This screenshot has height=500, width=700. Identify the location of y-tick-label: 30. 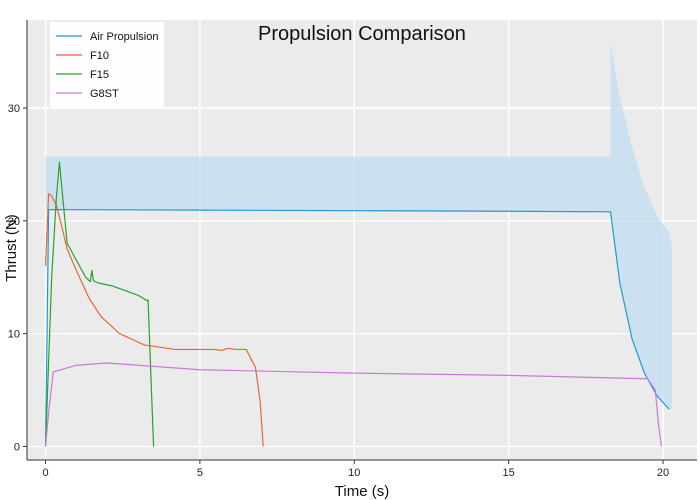
(14, 109).